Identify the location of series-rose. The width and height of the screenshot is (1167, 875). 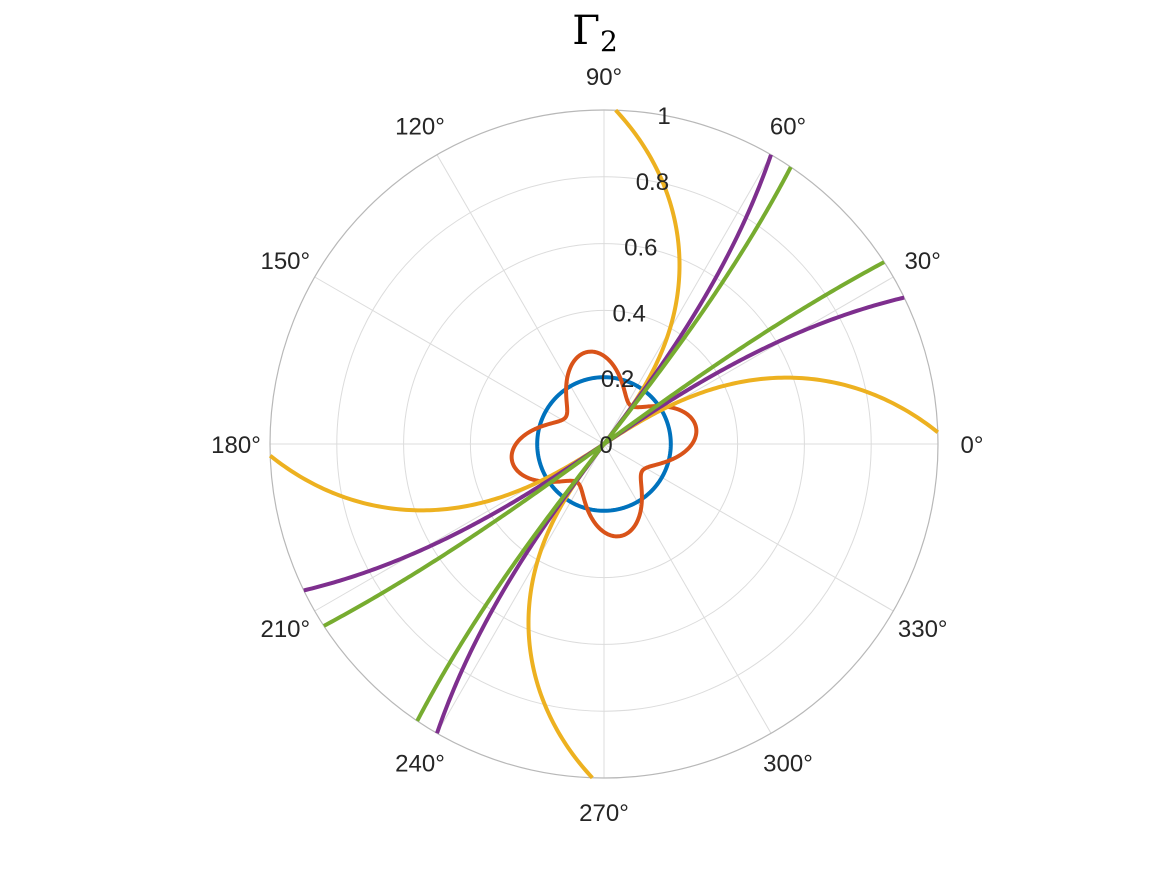
(604, 444).